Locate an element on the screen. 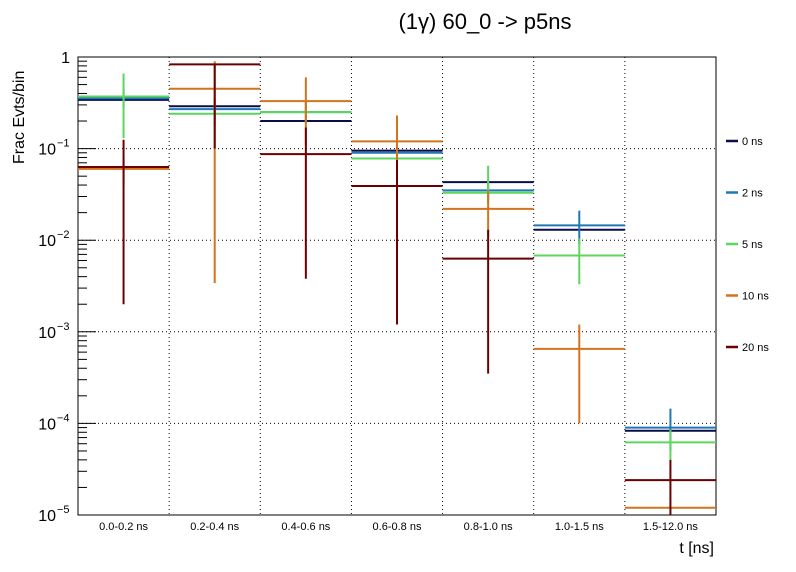 The width and height of the screenshot is (796, 572). x-tick-label: 1.0-1.5 ns is located at coordinates (579, 527).